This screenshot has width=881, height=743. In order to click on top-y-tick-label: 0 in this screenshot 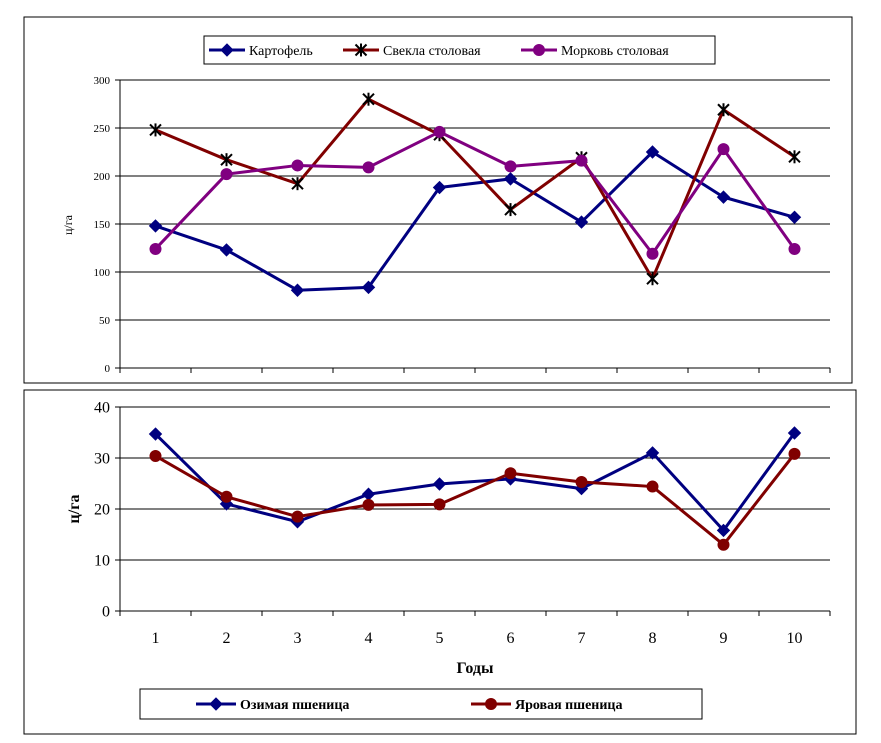, I will do `click(108, 369)`.